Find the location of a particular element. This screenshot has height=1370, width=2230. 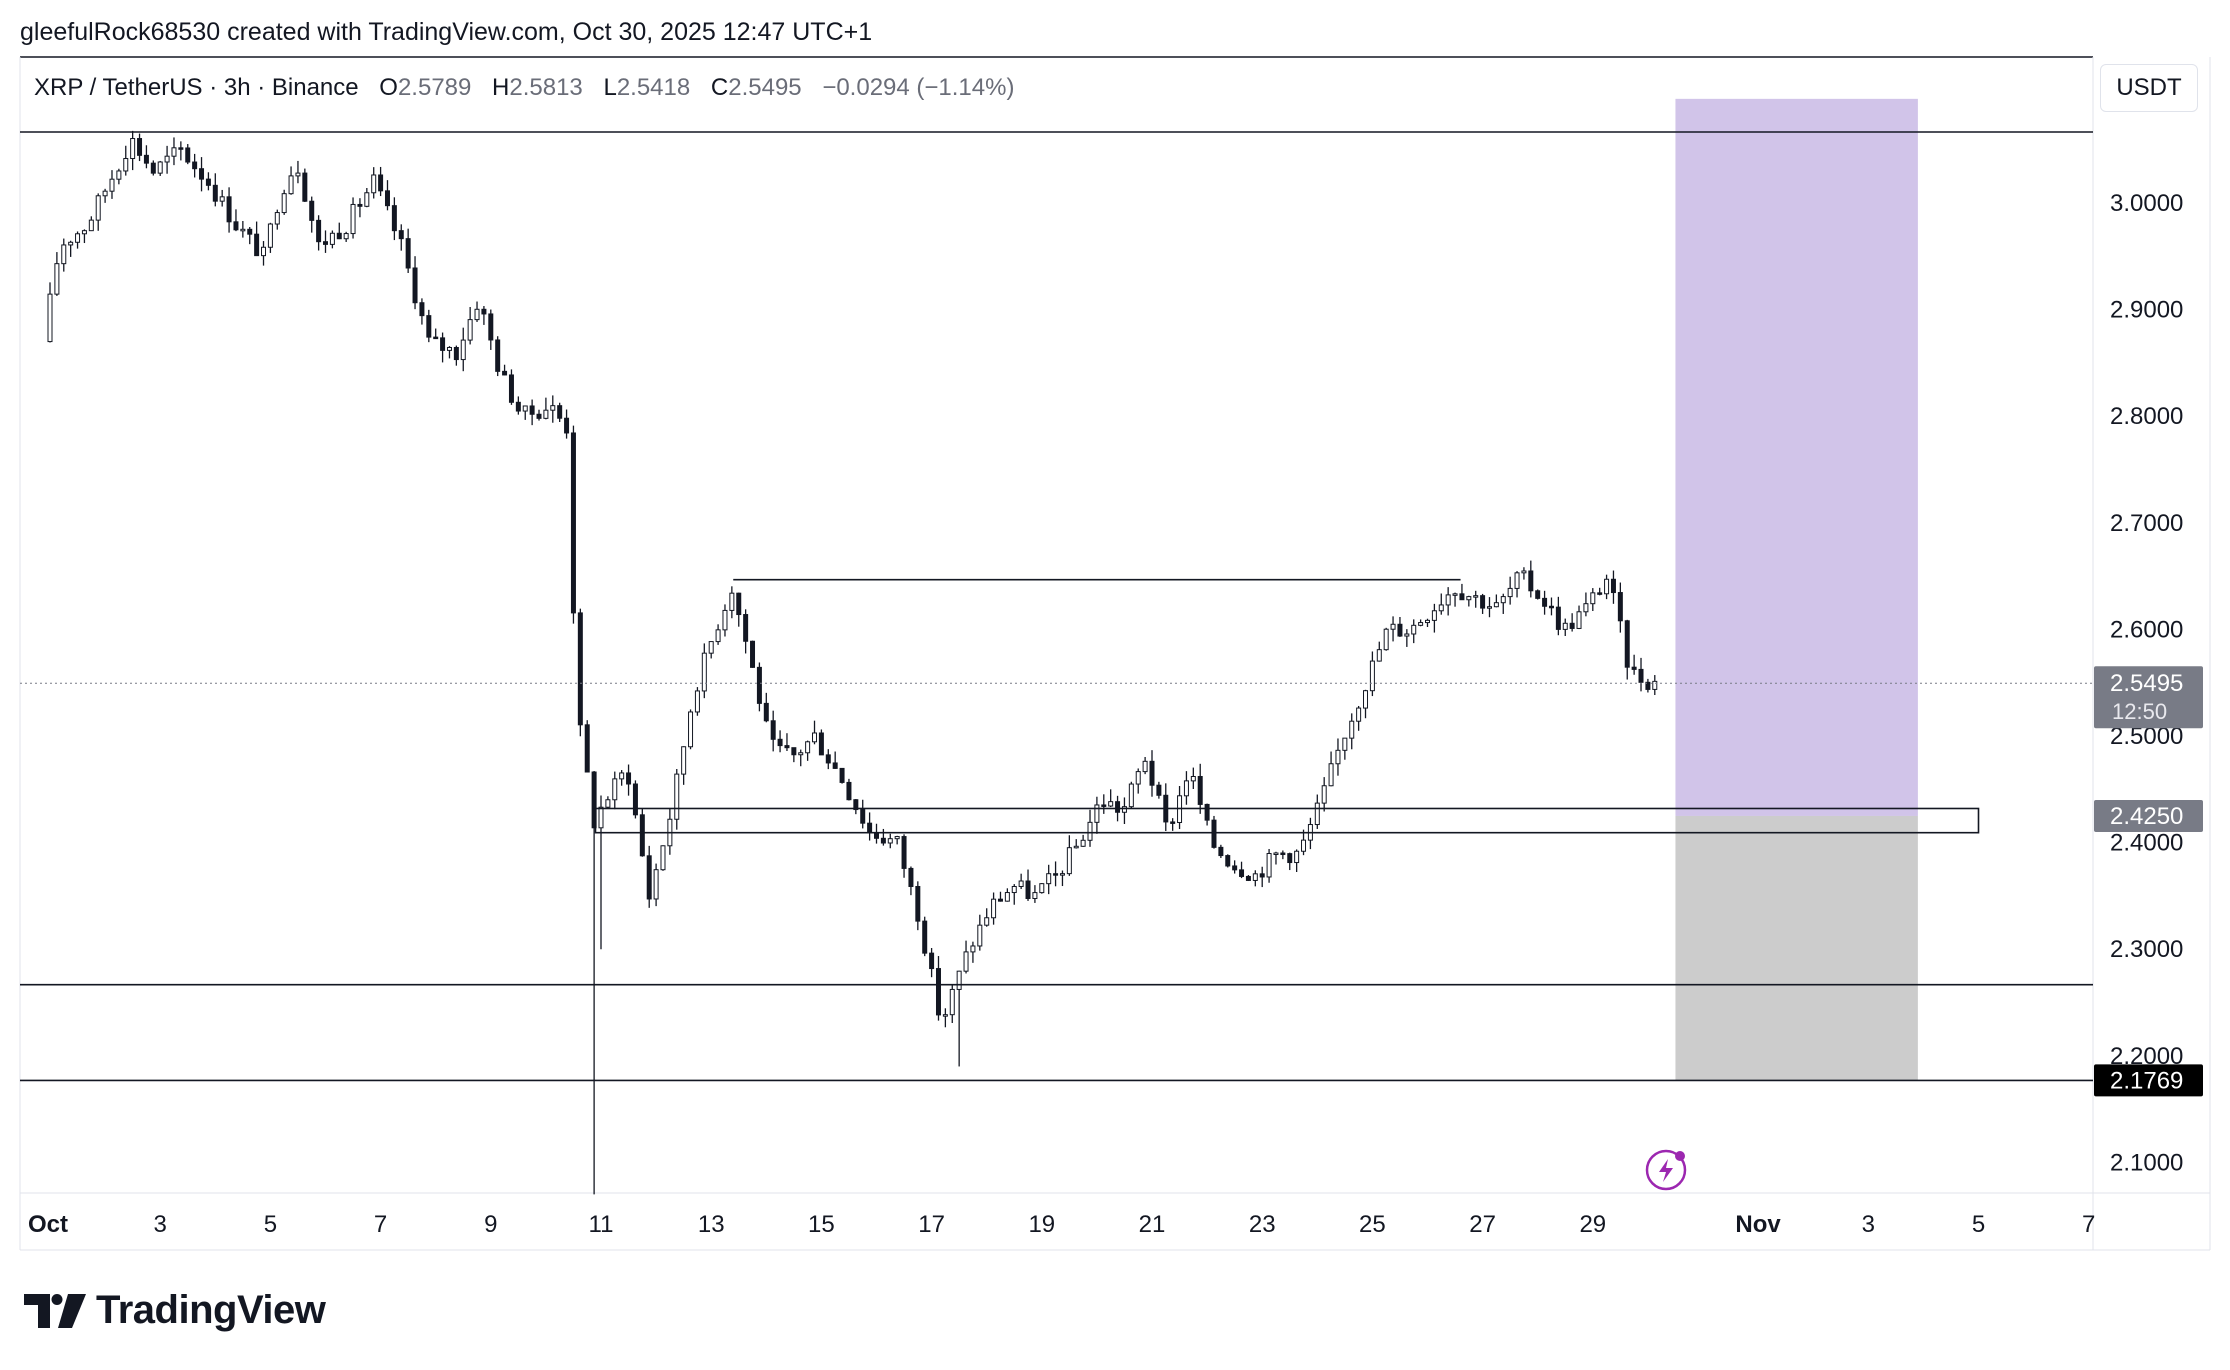

candle-countdown-label: 12:50 is located at coordinates (2139, 711).